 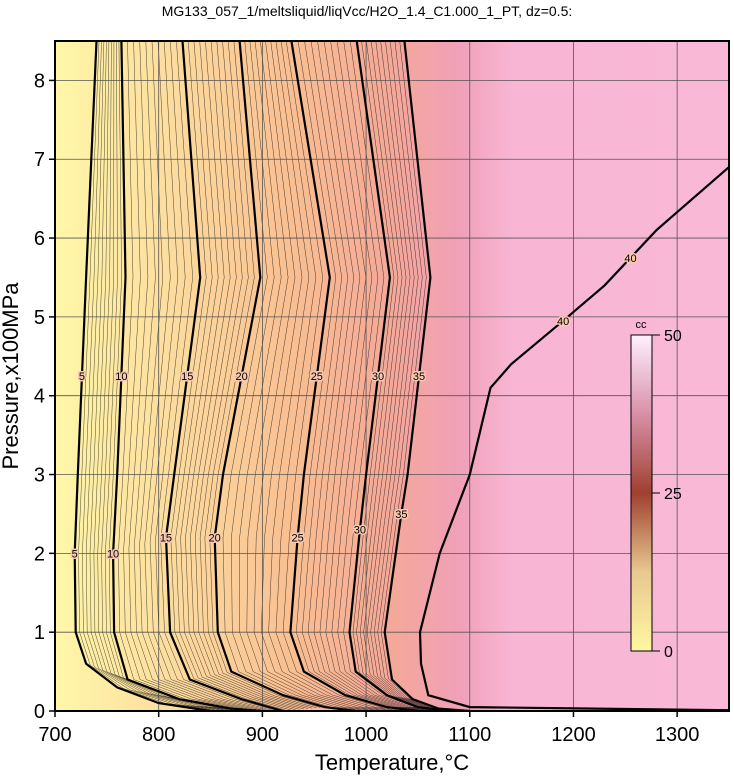 What do you see at coordinates (262, 735) in the screenshot?
I see `x-tick-label: 900` at bounding box center [262, 735].